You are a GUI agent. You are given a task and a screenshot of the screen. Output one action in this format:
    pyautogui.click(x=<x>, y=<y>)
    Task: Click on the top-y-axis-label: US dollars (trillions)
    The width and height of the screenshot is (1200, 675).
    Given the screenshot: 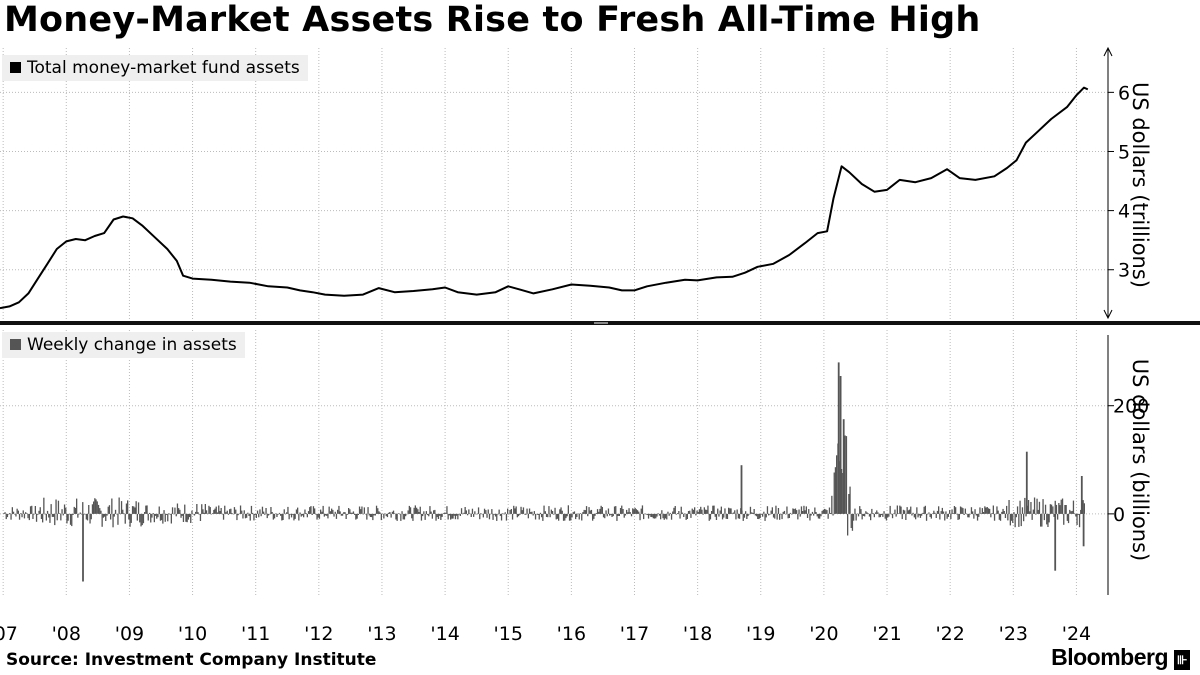 What is the action you would take?
    pyautogui.click(x=1140, y=185)
    